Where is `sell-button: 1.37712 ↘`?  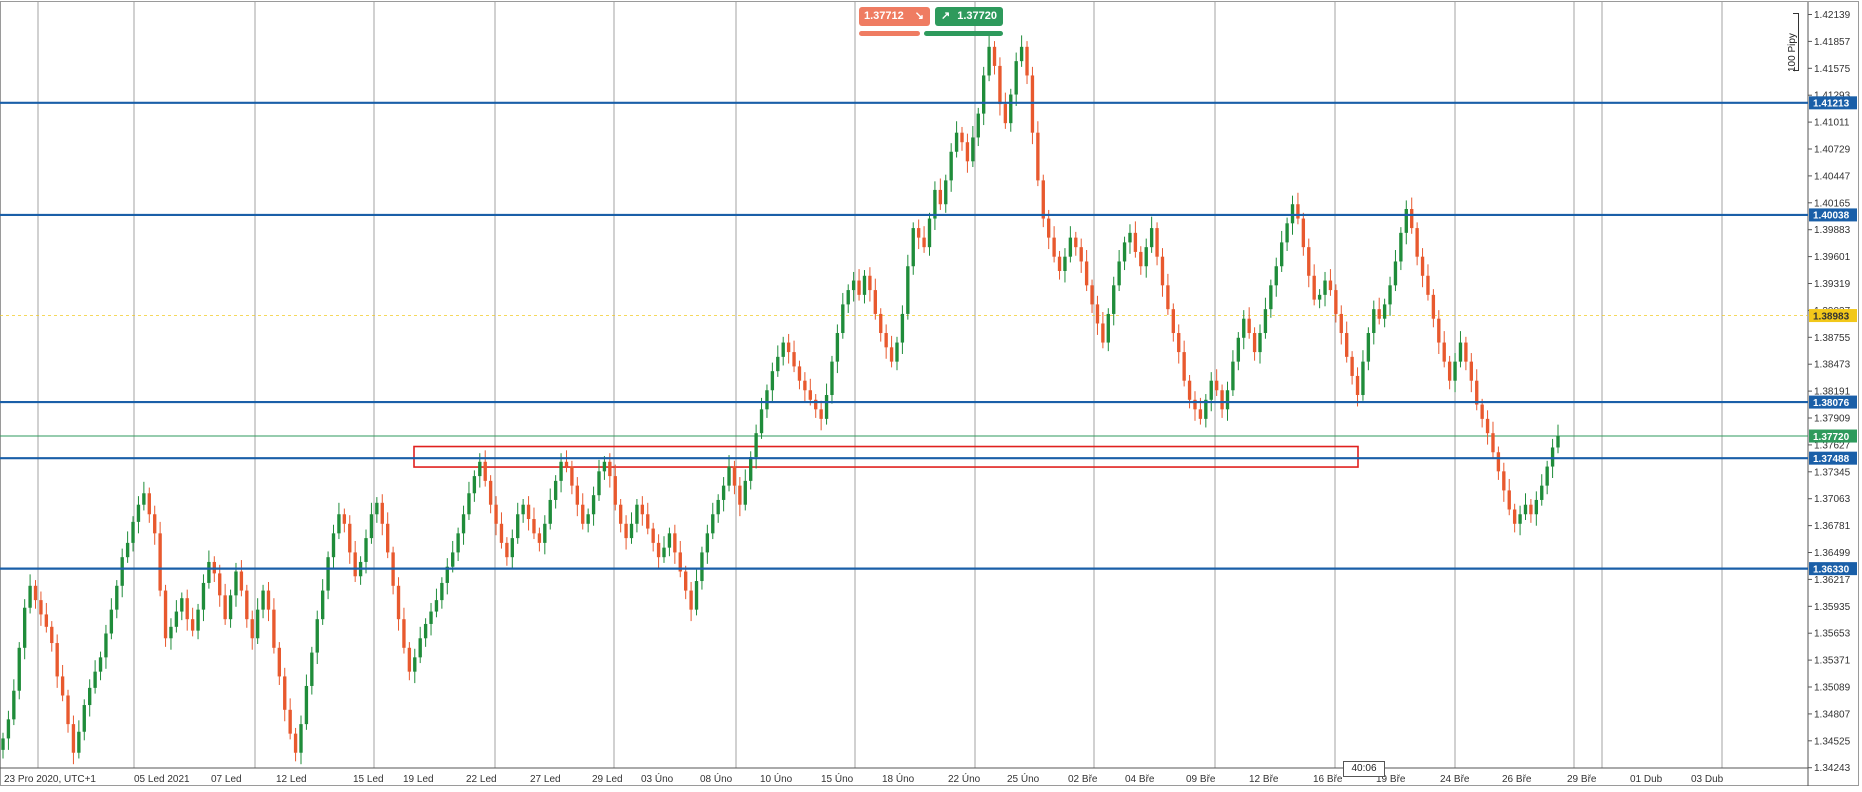
sell-button: 1.37712 ↘ is located at coordinates (894, 16).